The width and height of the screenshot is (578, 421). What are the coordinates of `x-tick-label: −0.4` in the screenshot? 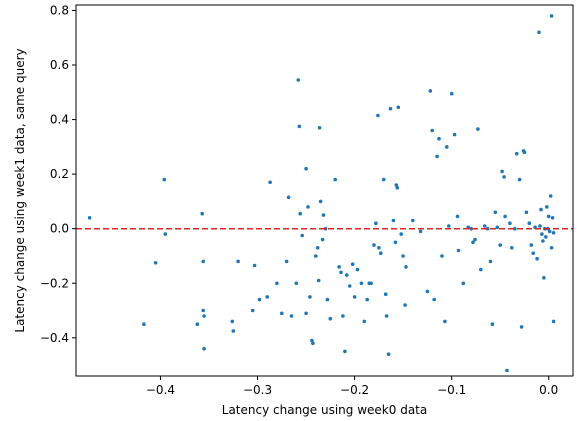 It's located at (160, 390).